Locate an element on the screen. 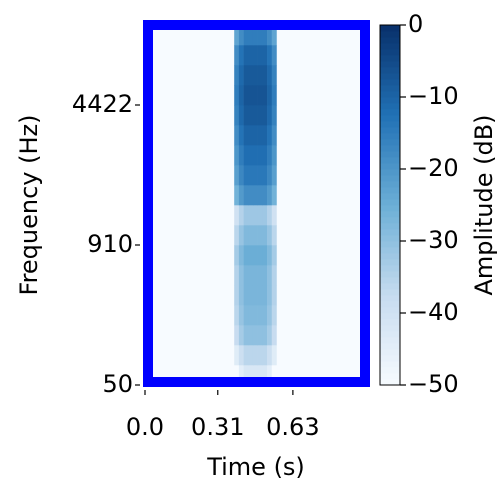 Image resolution: width=500 pixels, height=500 pixels. colorbar-tick-label: 0 is located at coordinates (415, 24).